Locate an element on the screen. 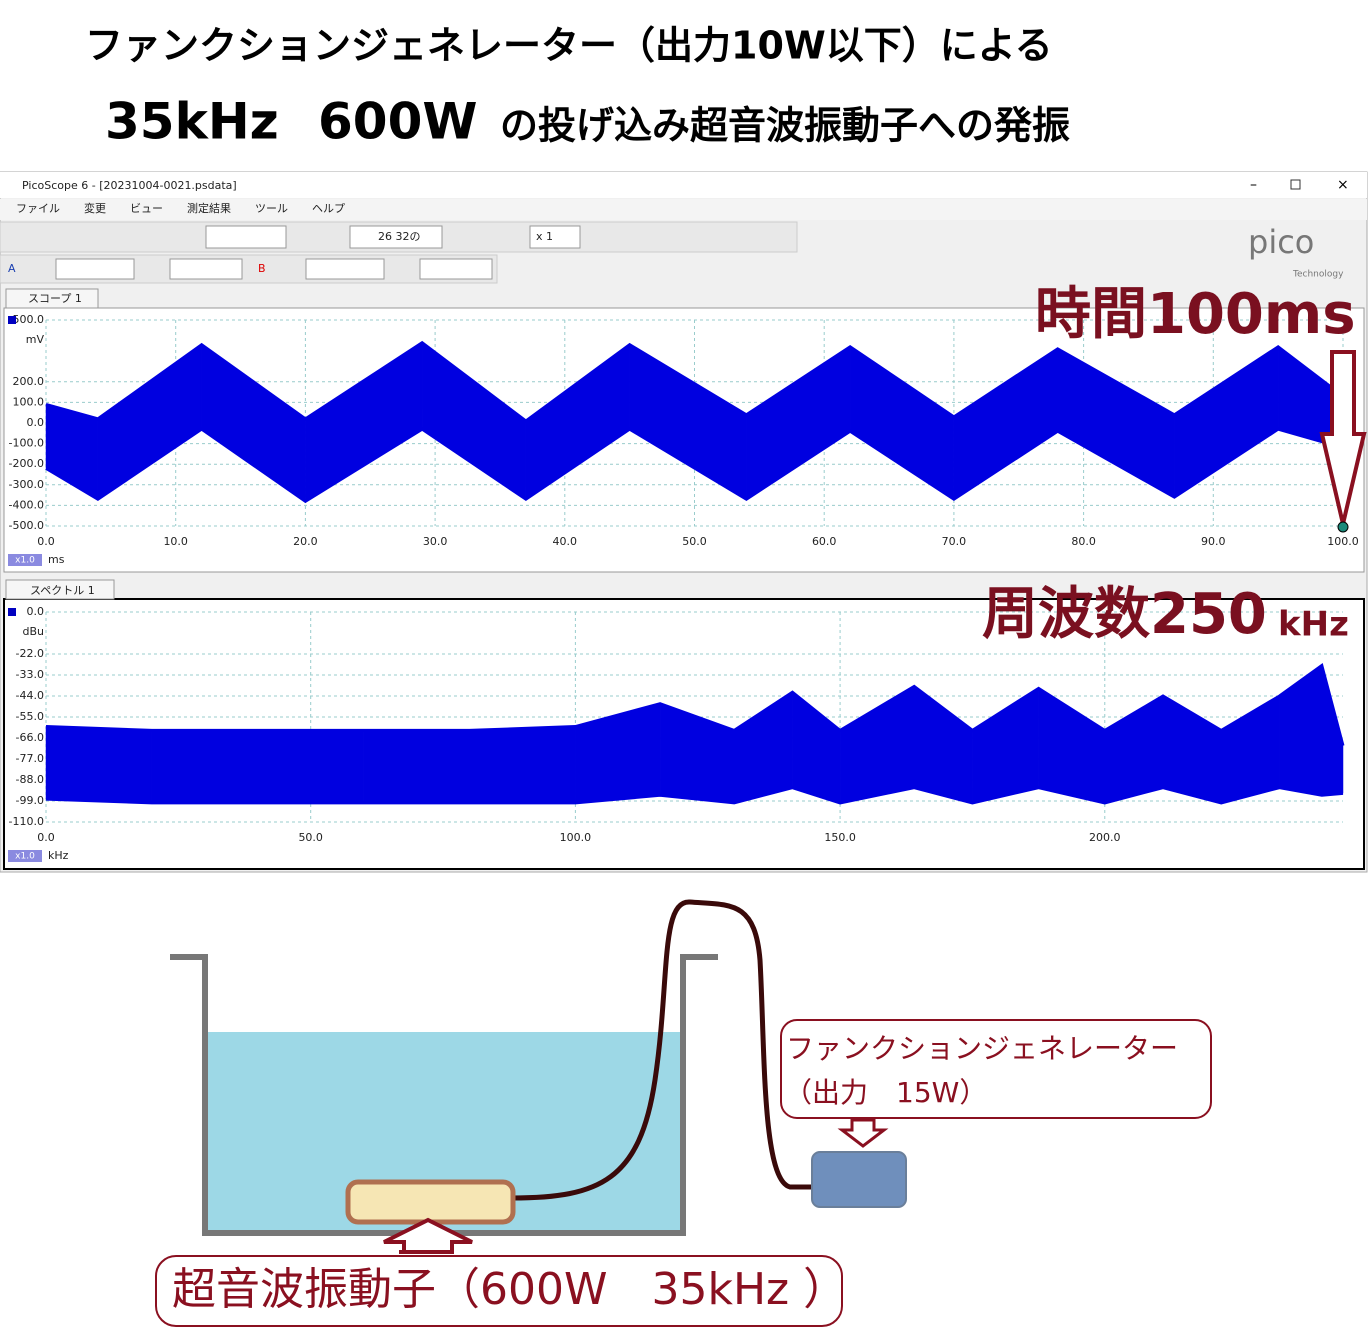 This screenshot has height=1334, width=1371. menu-item: ファイル is located at coordinates (38, 208).